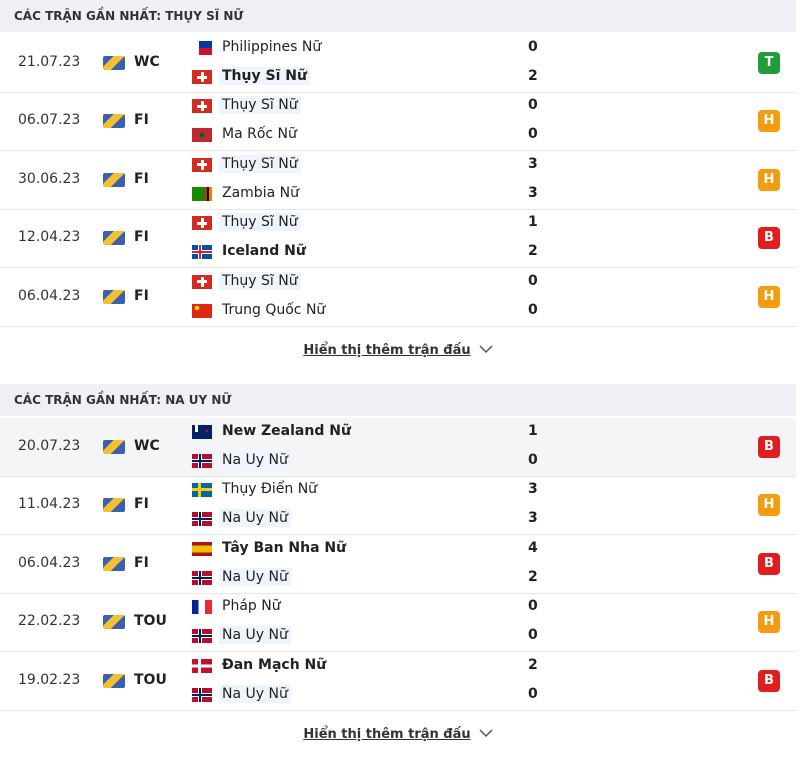 This screenshot has height=772, width=800. What do you see at coordinates (49, 621) in the screenshot?
I see `match-date: 22.02.23` at bounding box center [49, 621].